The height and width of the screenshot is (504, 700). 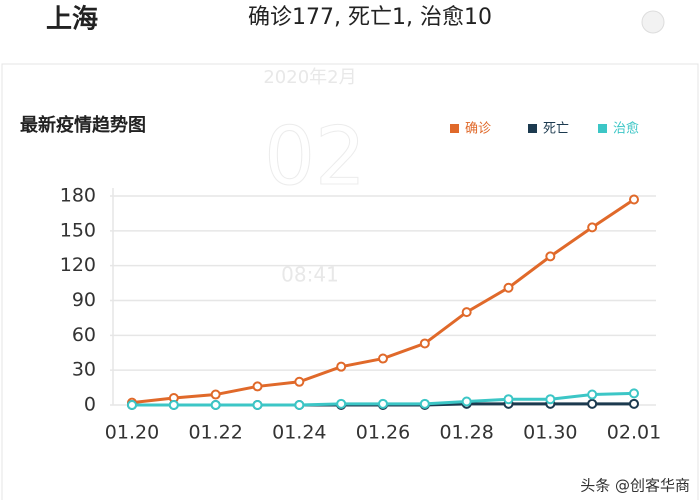 I want to click on legend-label: 死亡, so click(x=556, y=129).